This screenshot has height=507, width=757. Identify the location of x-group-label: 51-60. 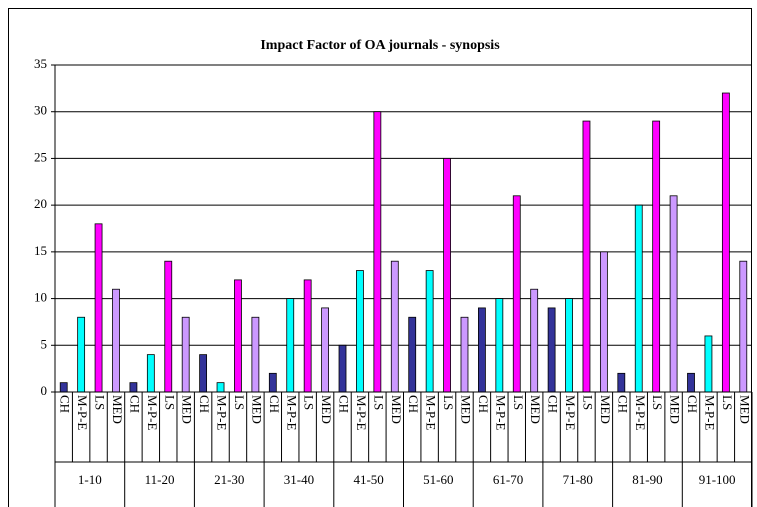
(438, 479).